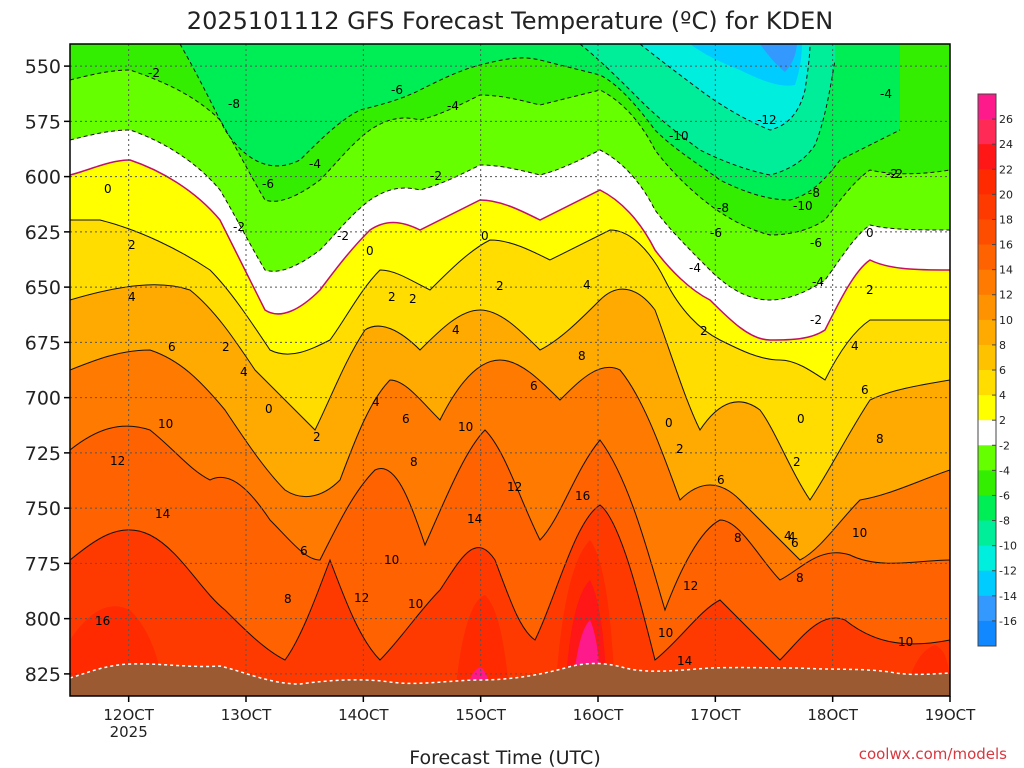 Image resolution: width=1024 pixels, height=768 pixels. I want to click on contour-neg12, so click(725, 87).